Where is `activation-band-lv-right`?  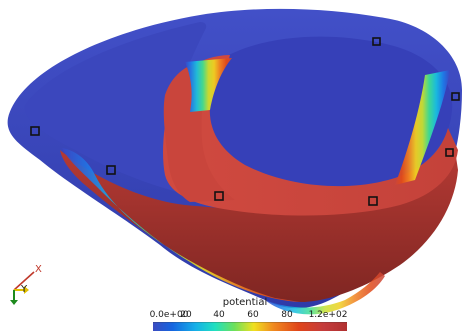 activation-band-lv-right is located at coordinates (422, 127).